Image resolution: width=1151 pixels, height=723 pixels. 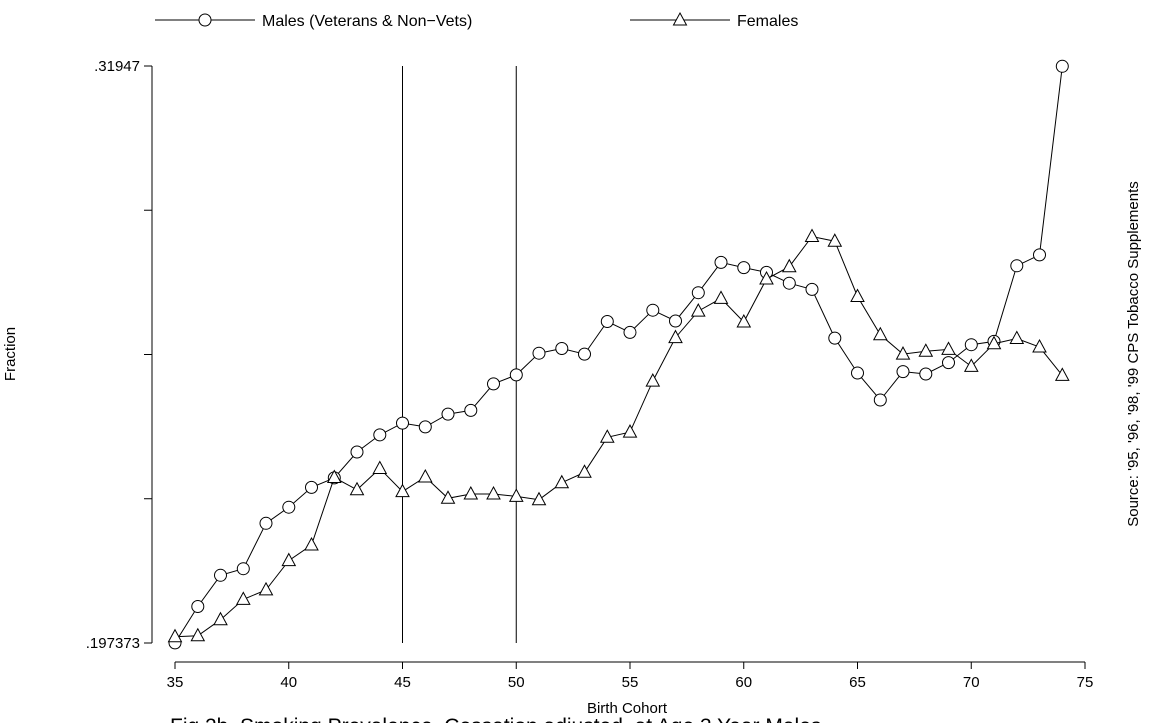 What do you see at coordinates (288, 682) in the screenshot?
I see `x-tick-label: 40` at bounding box center [288, 682].